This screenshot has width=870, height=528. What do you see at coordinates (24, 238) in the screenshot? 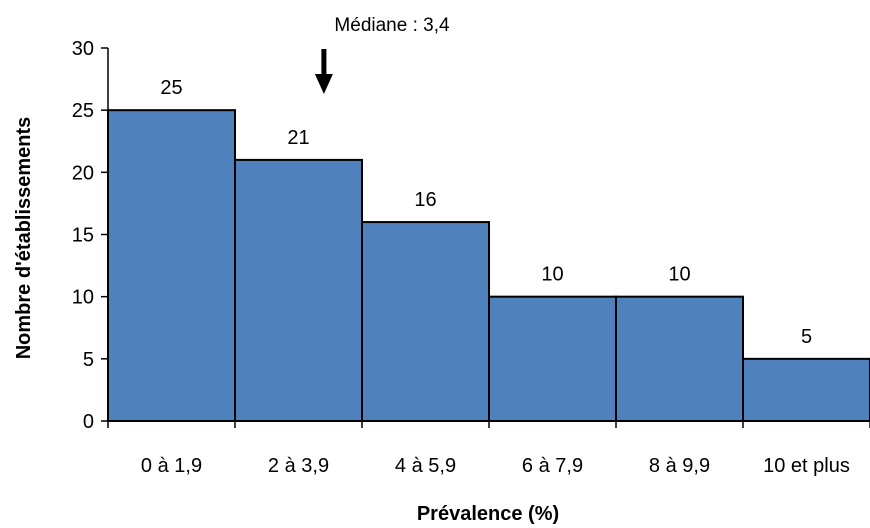
I see `y-axis-title: Nombre d'établissements` at bounding box center [24, 238].